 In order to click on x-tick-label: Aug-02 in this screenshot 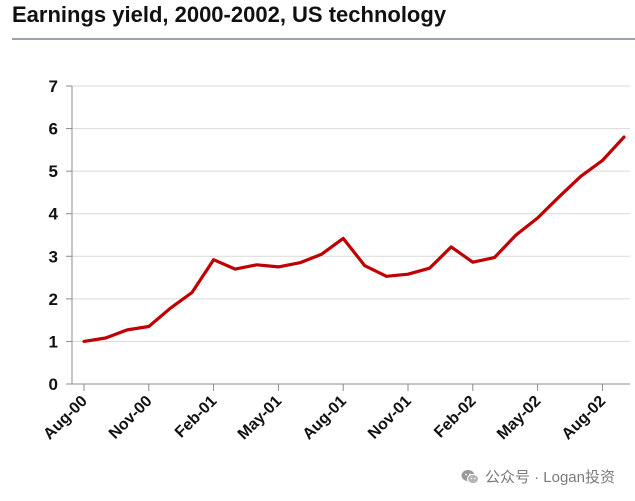, I will do `click(584, 418)`.